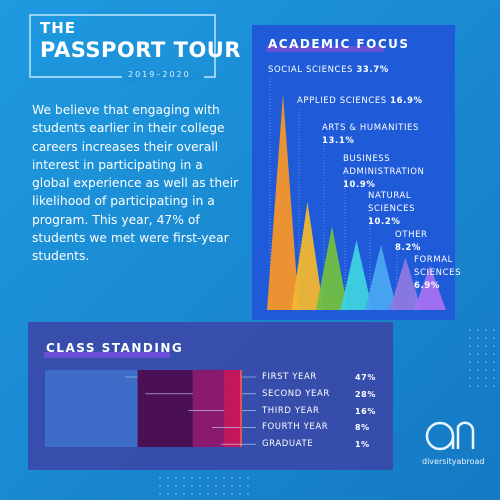 Image resolution: width=500 pixels, height=500 pixels. What do you see at coordinates (392, 202) in the screenshot?
I see `category-name: NATURAL SCIENCES` at bounding box center [392, 202].